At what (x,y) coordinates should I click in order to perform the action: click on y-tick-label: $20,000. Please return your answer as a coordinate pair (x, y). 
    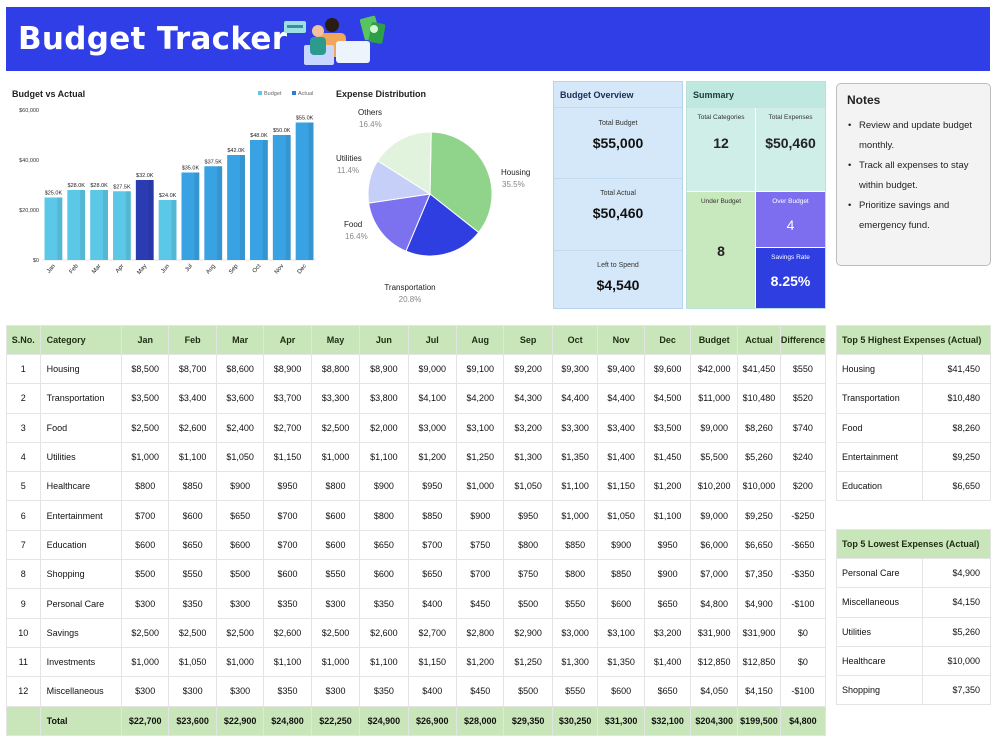
    Looking at the image, I should click on (29, 211).